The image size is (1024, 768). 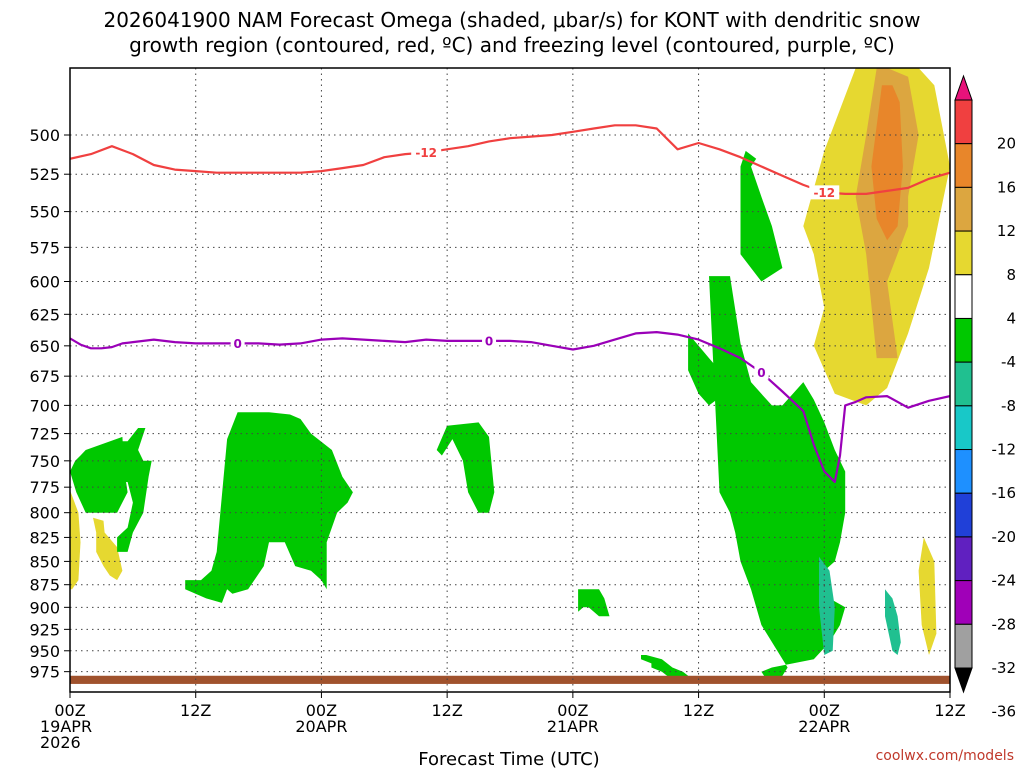 What do you see at coordinates (1006, 144) in the screenshot?
I see `colorbar-label-0: 20` at bounding box center [1006, 144].